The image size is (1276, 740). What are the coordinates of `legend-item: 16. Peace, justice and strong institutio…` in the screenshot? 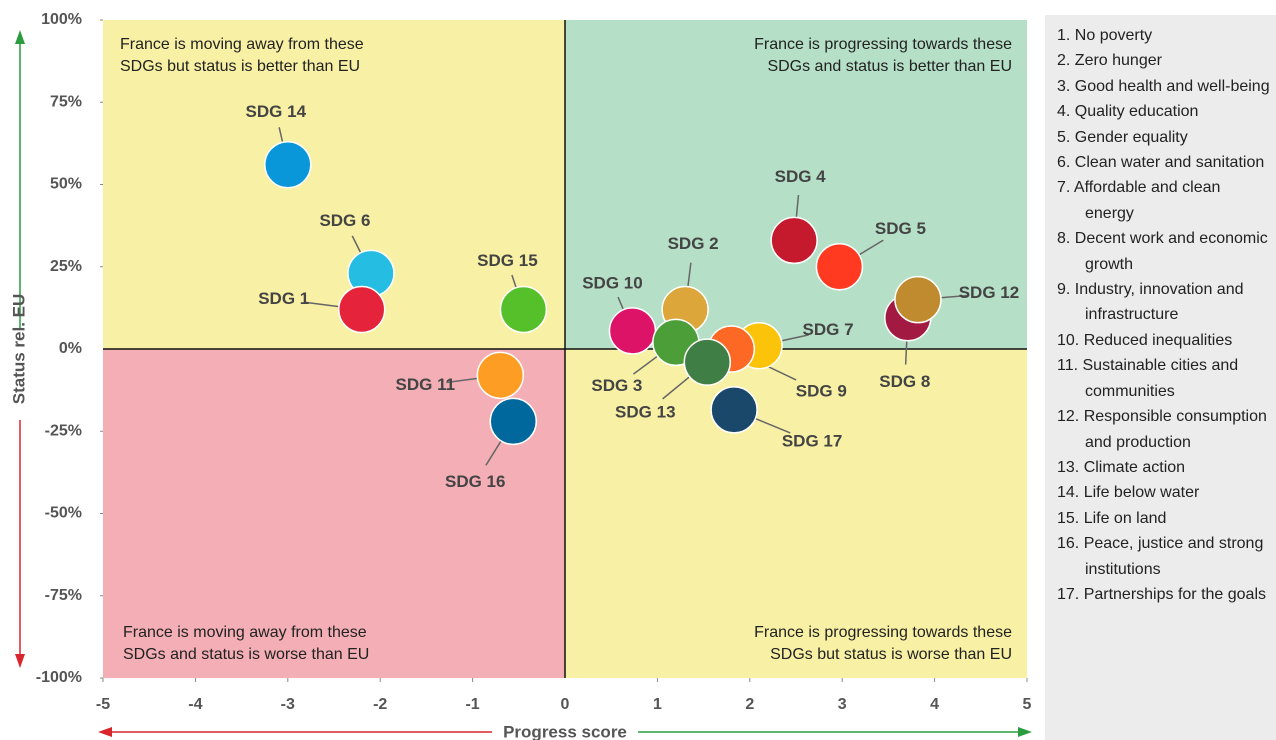 It's located at (1160, 556).